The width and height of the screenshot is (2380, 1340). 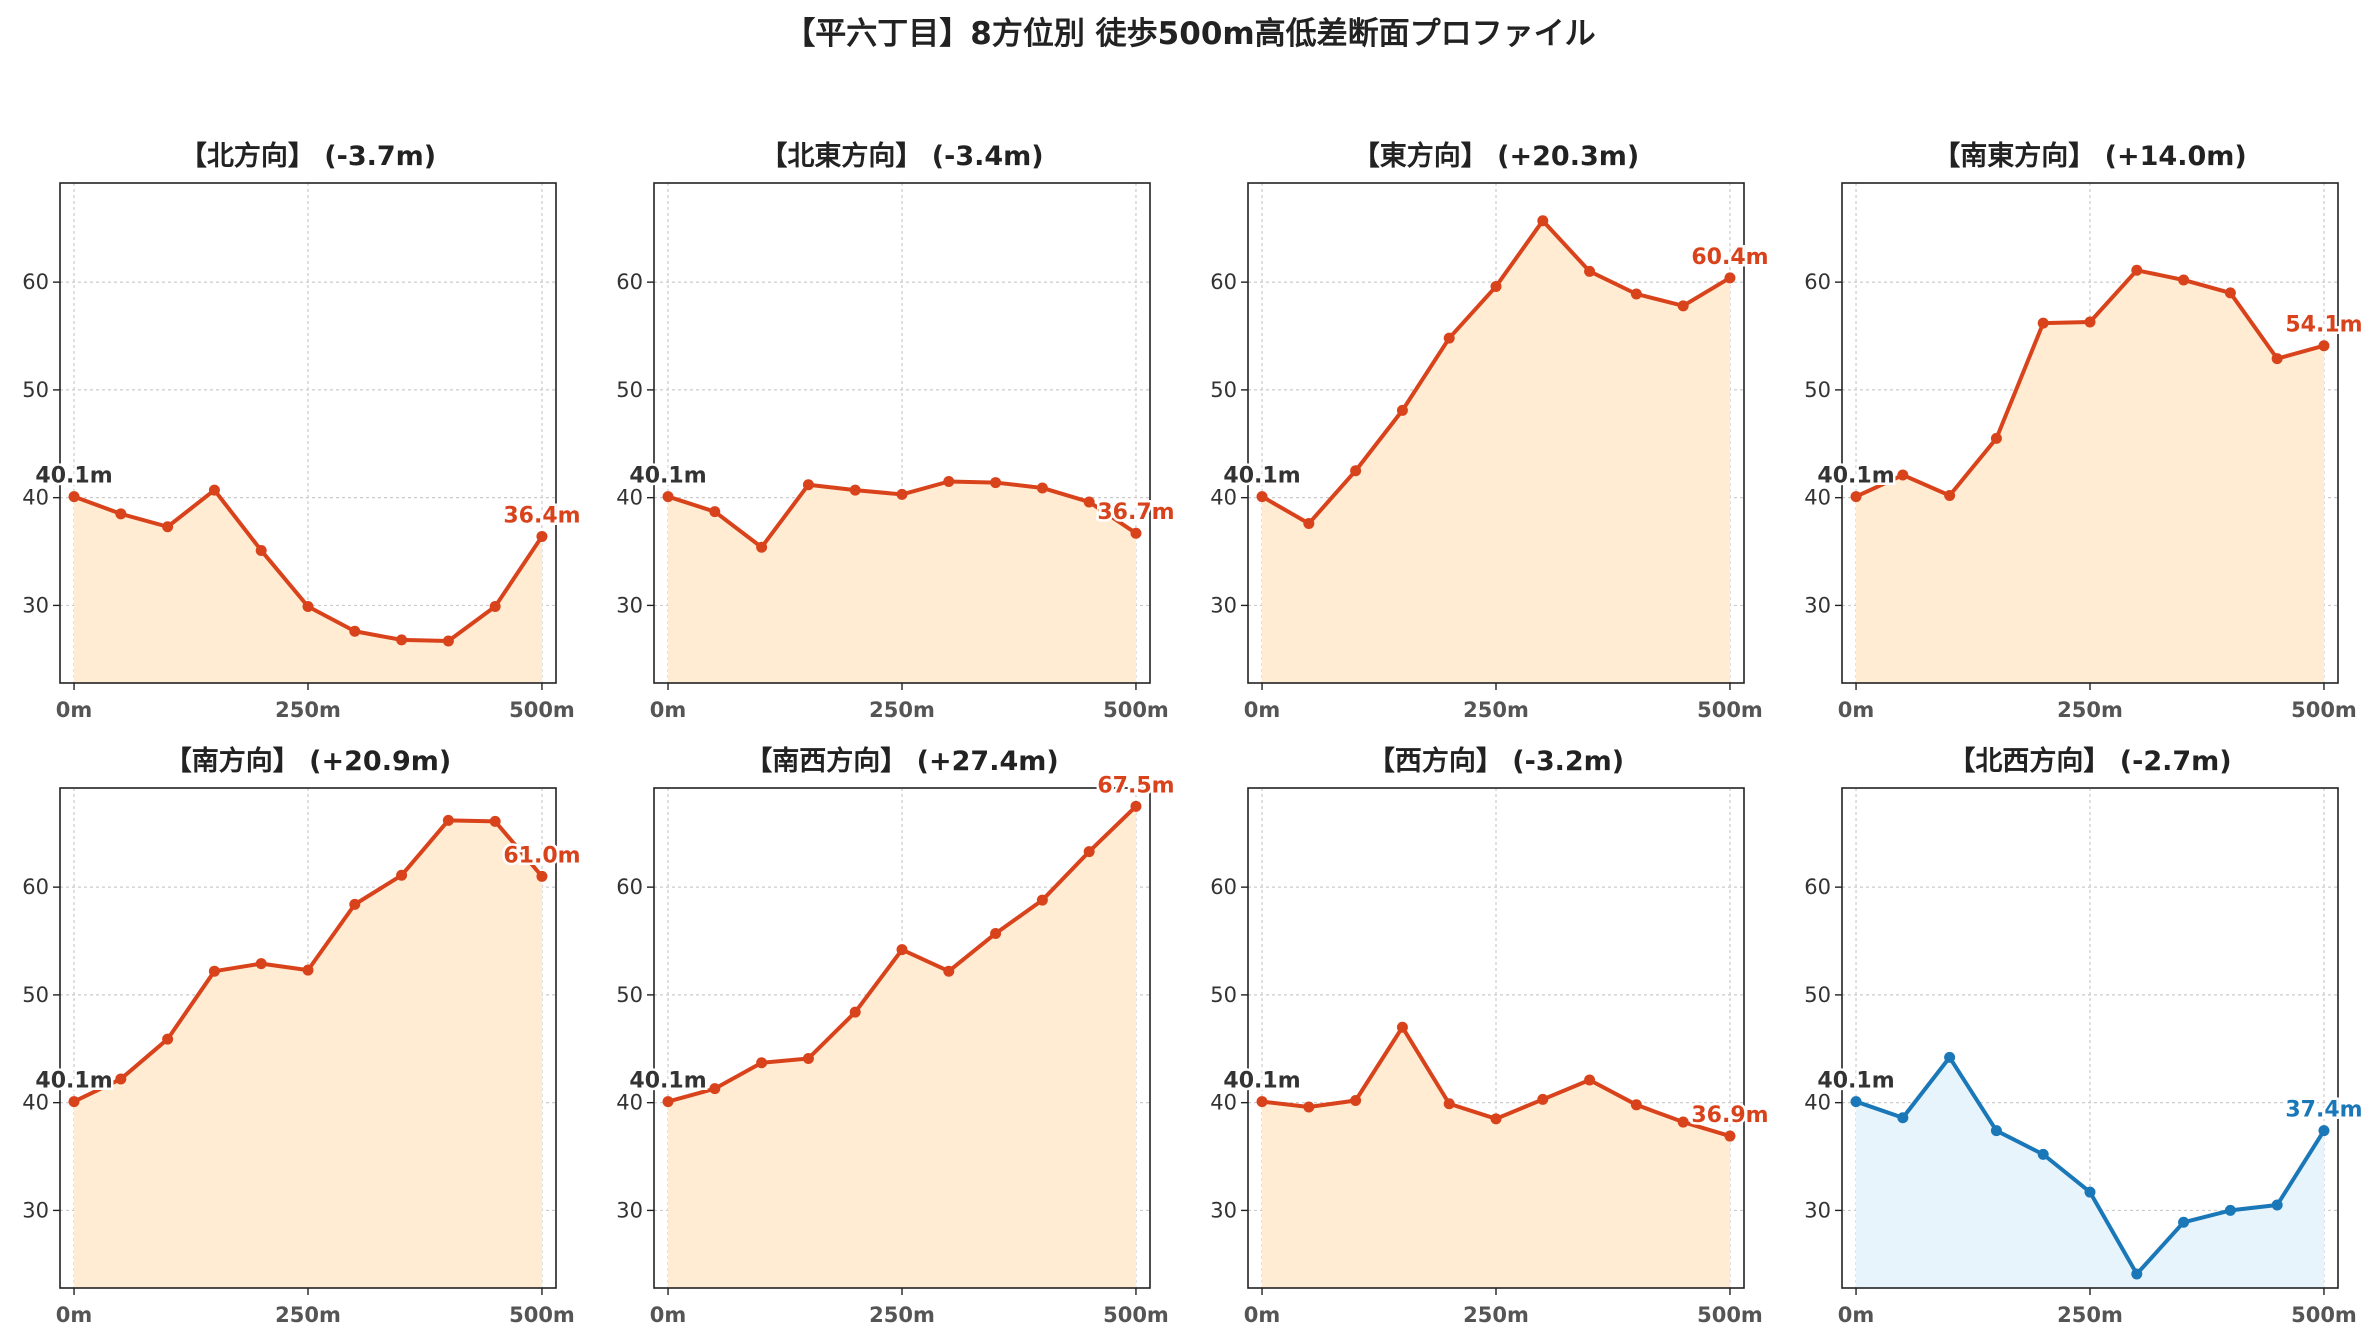 I want to click on end-elevation-label: 60.4m, so click(x=1729, y=257).